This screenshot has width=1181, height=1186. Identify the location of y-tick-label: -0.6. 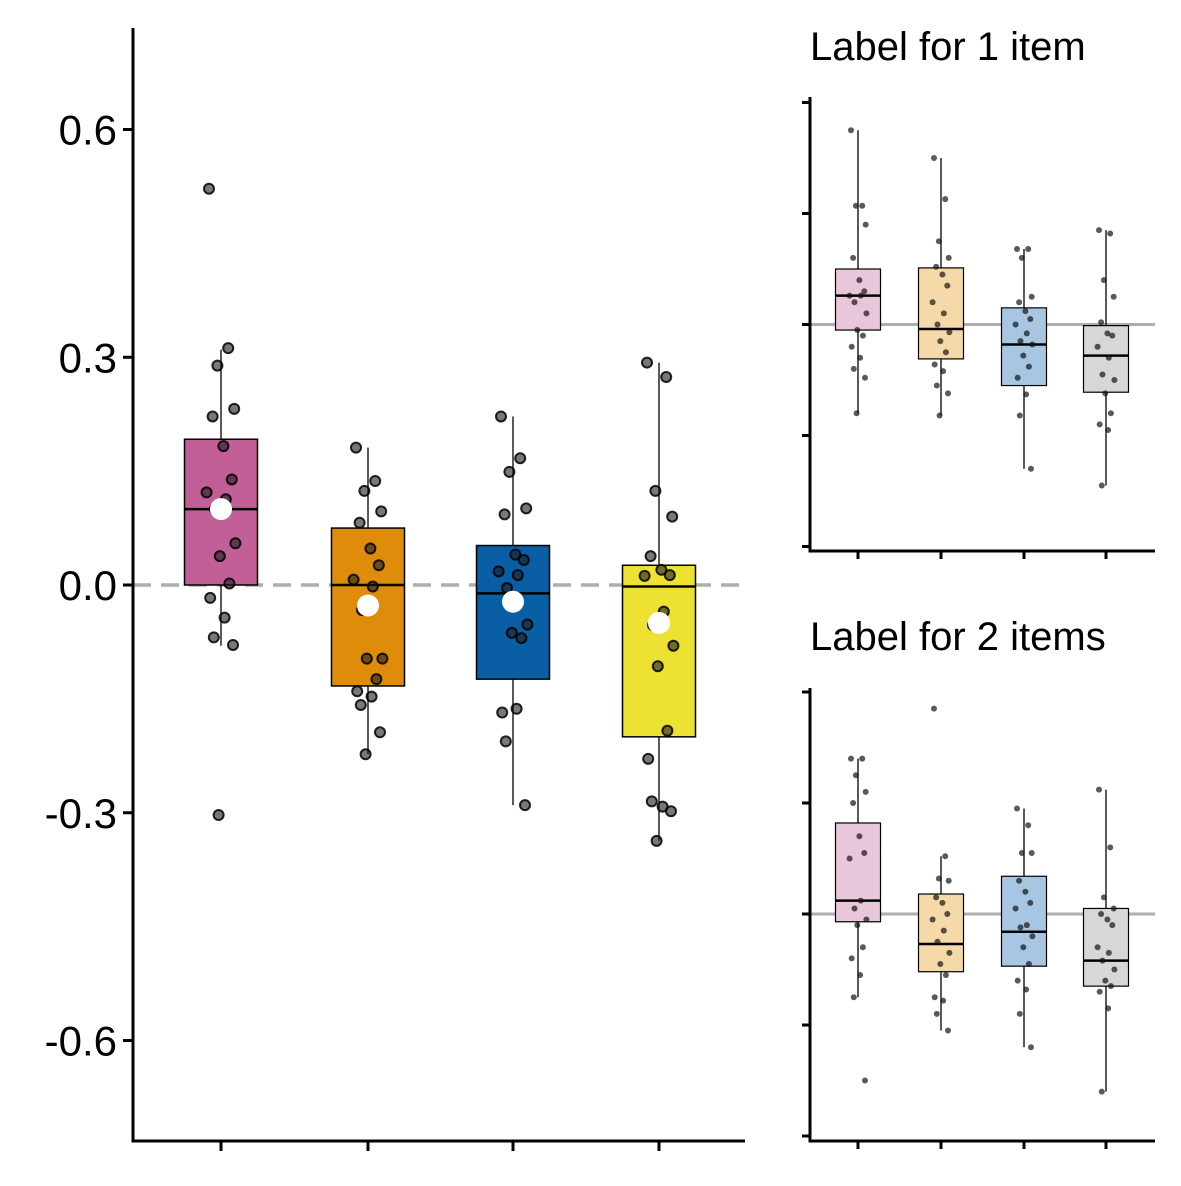
(81, 1041).